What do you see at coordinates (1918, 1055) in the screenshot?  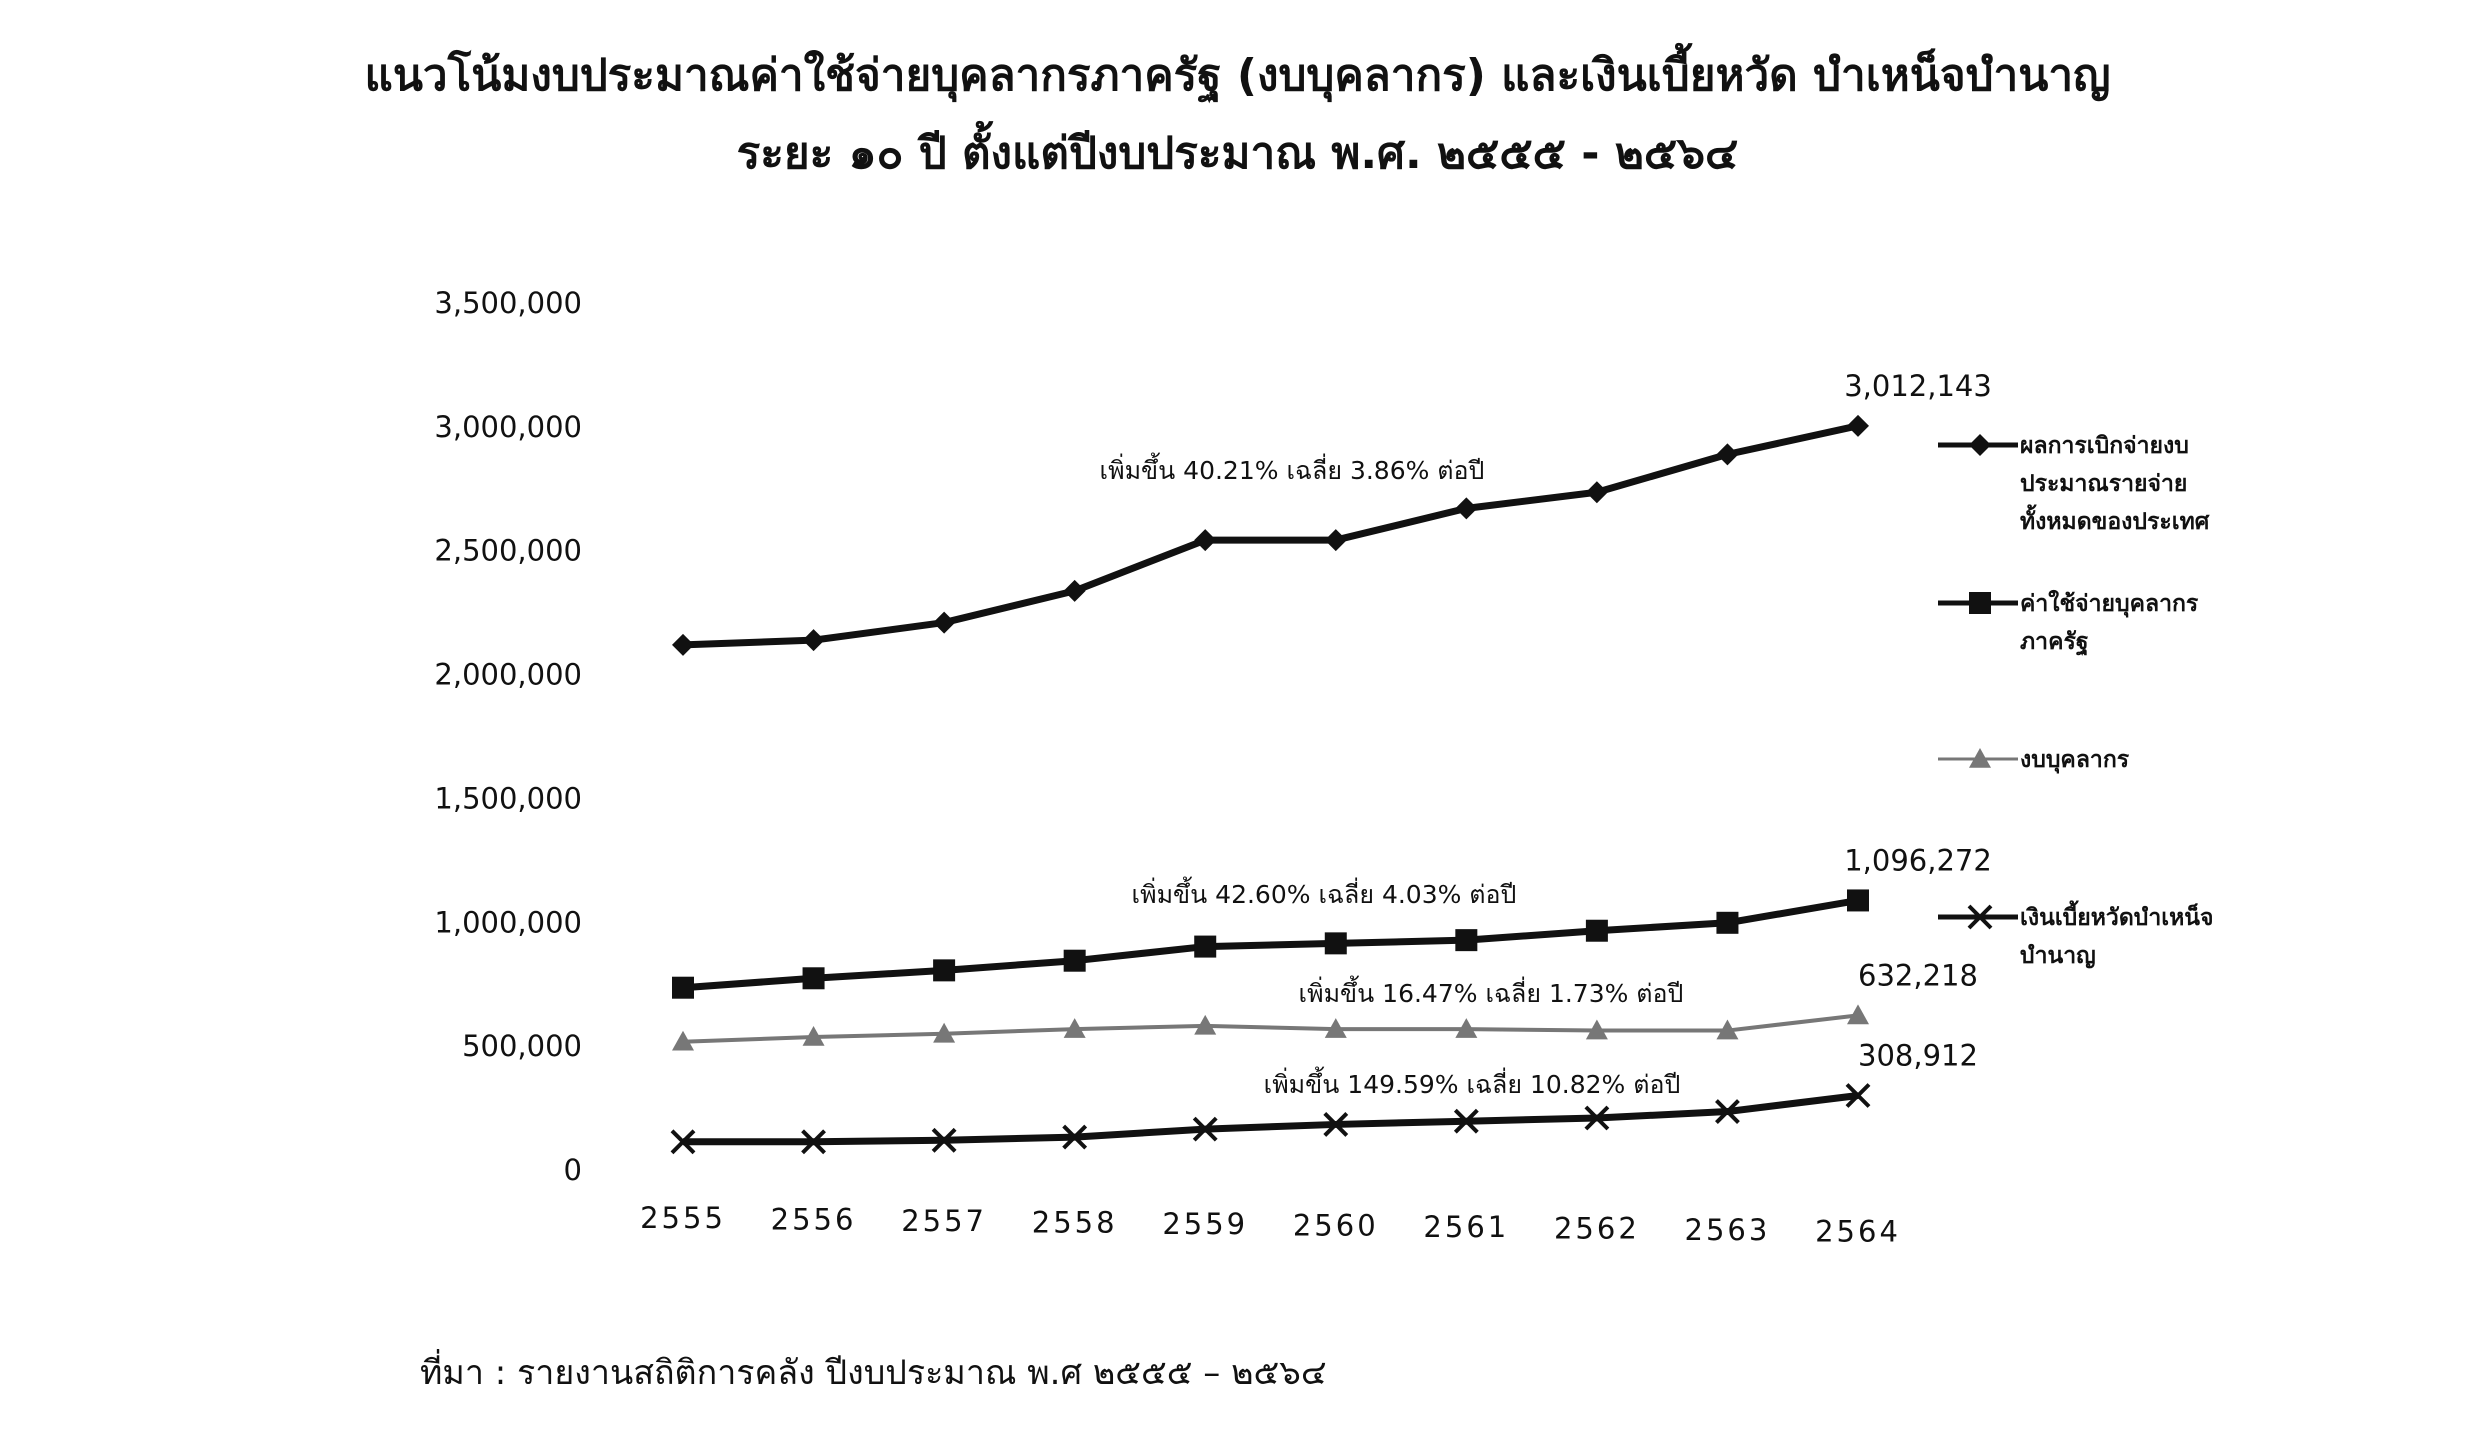 I see `value-label: 308,912` at bounding box center [1918, 1055].